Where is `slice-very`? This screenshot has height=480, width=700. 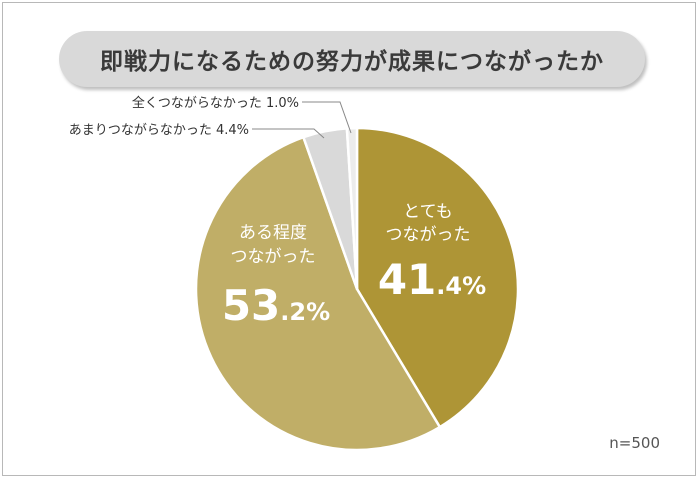
slice-very is located at coordinates (437, 277).